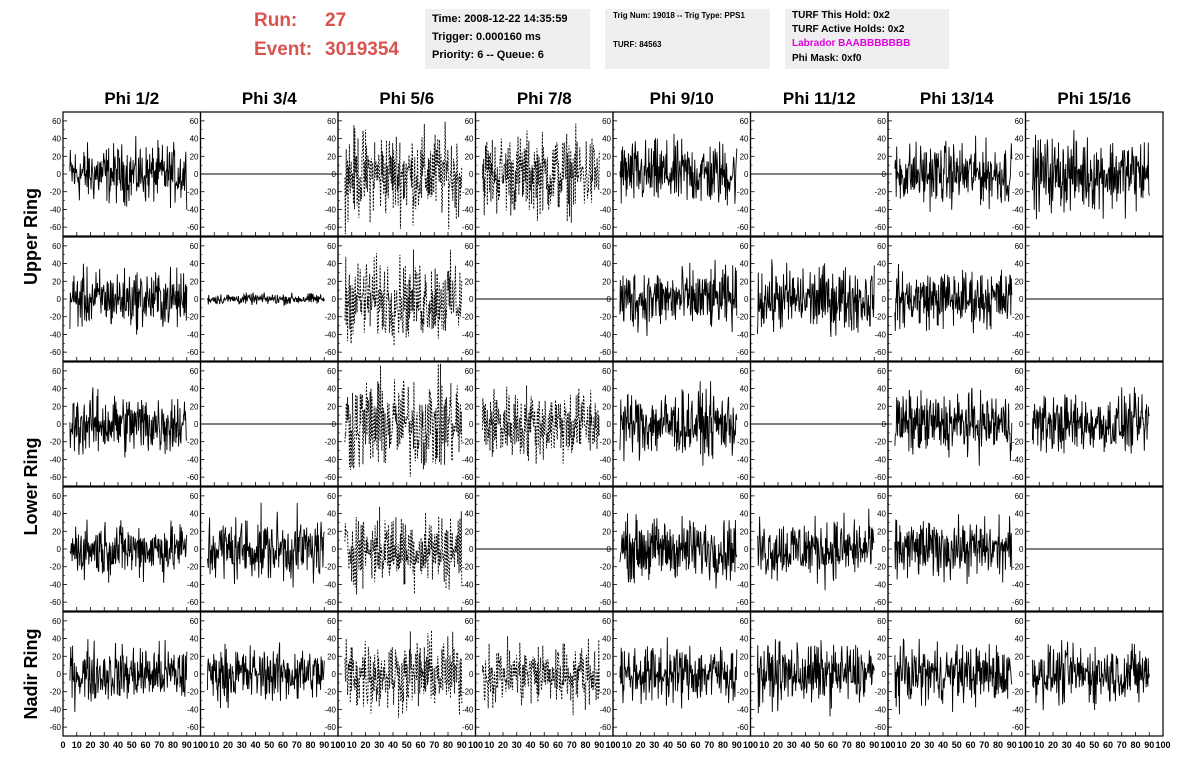  What do you see at coordinates (750, 745) in the screenshot?
I see `x-tick-label: 100` at bounding box center [750, 745].